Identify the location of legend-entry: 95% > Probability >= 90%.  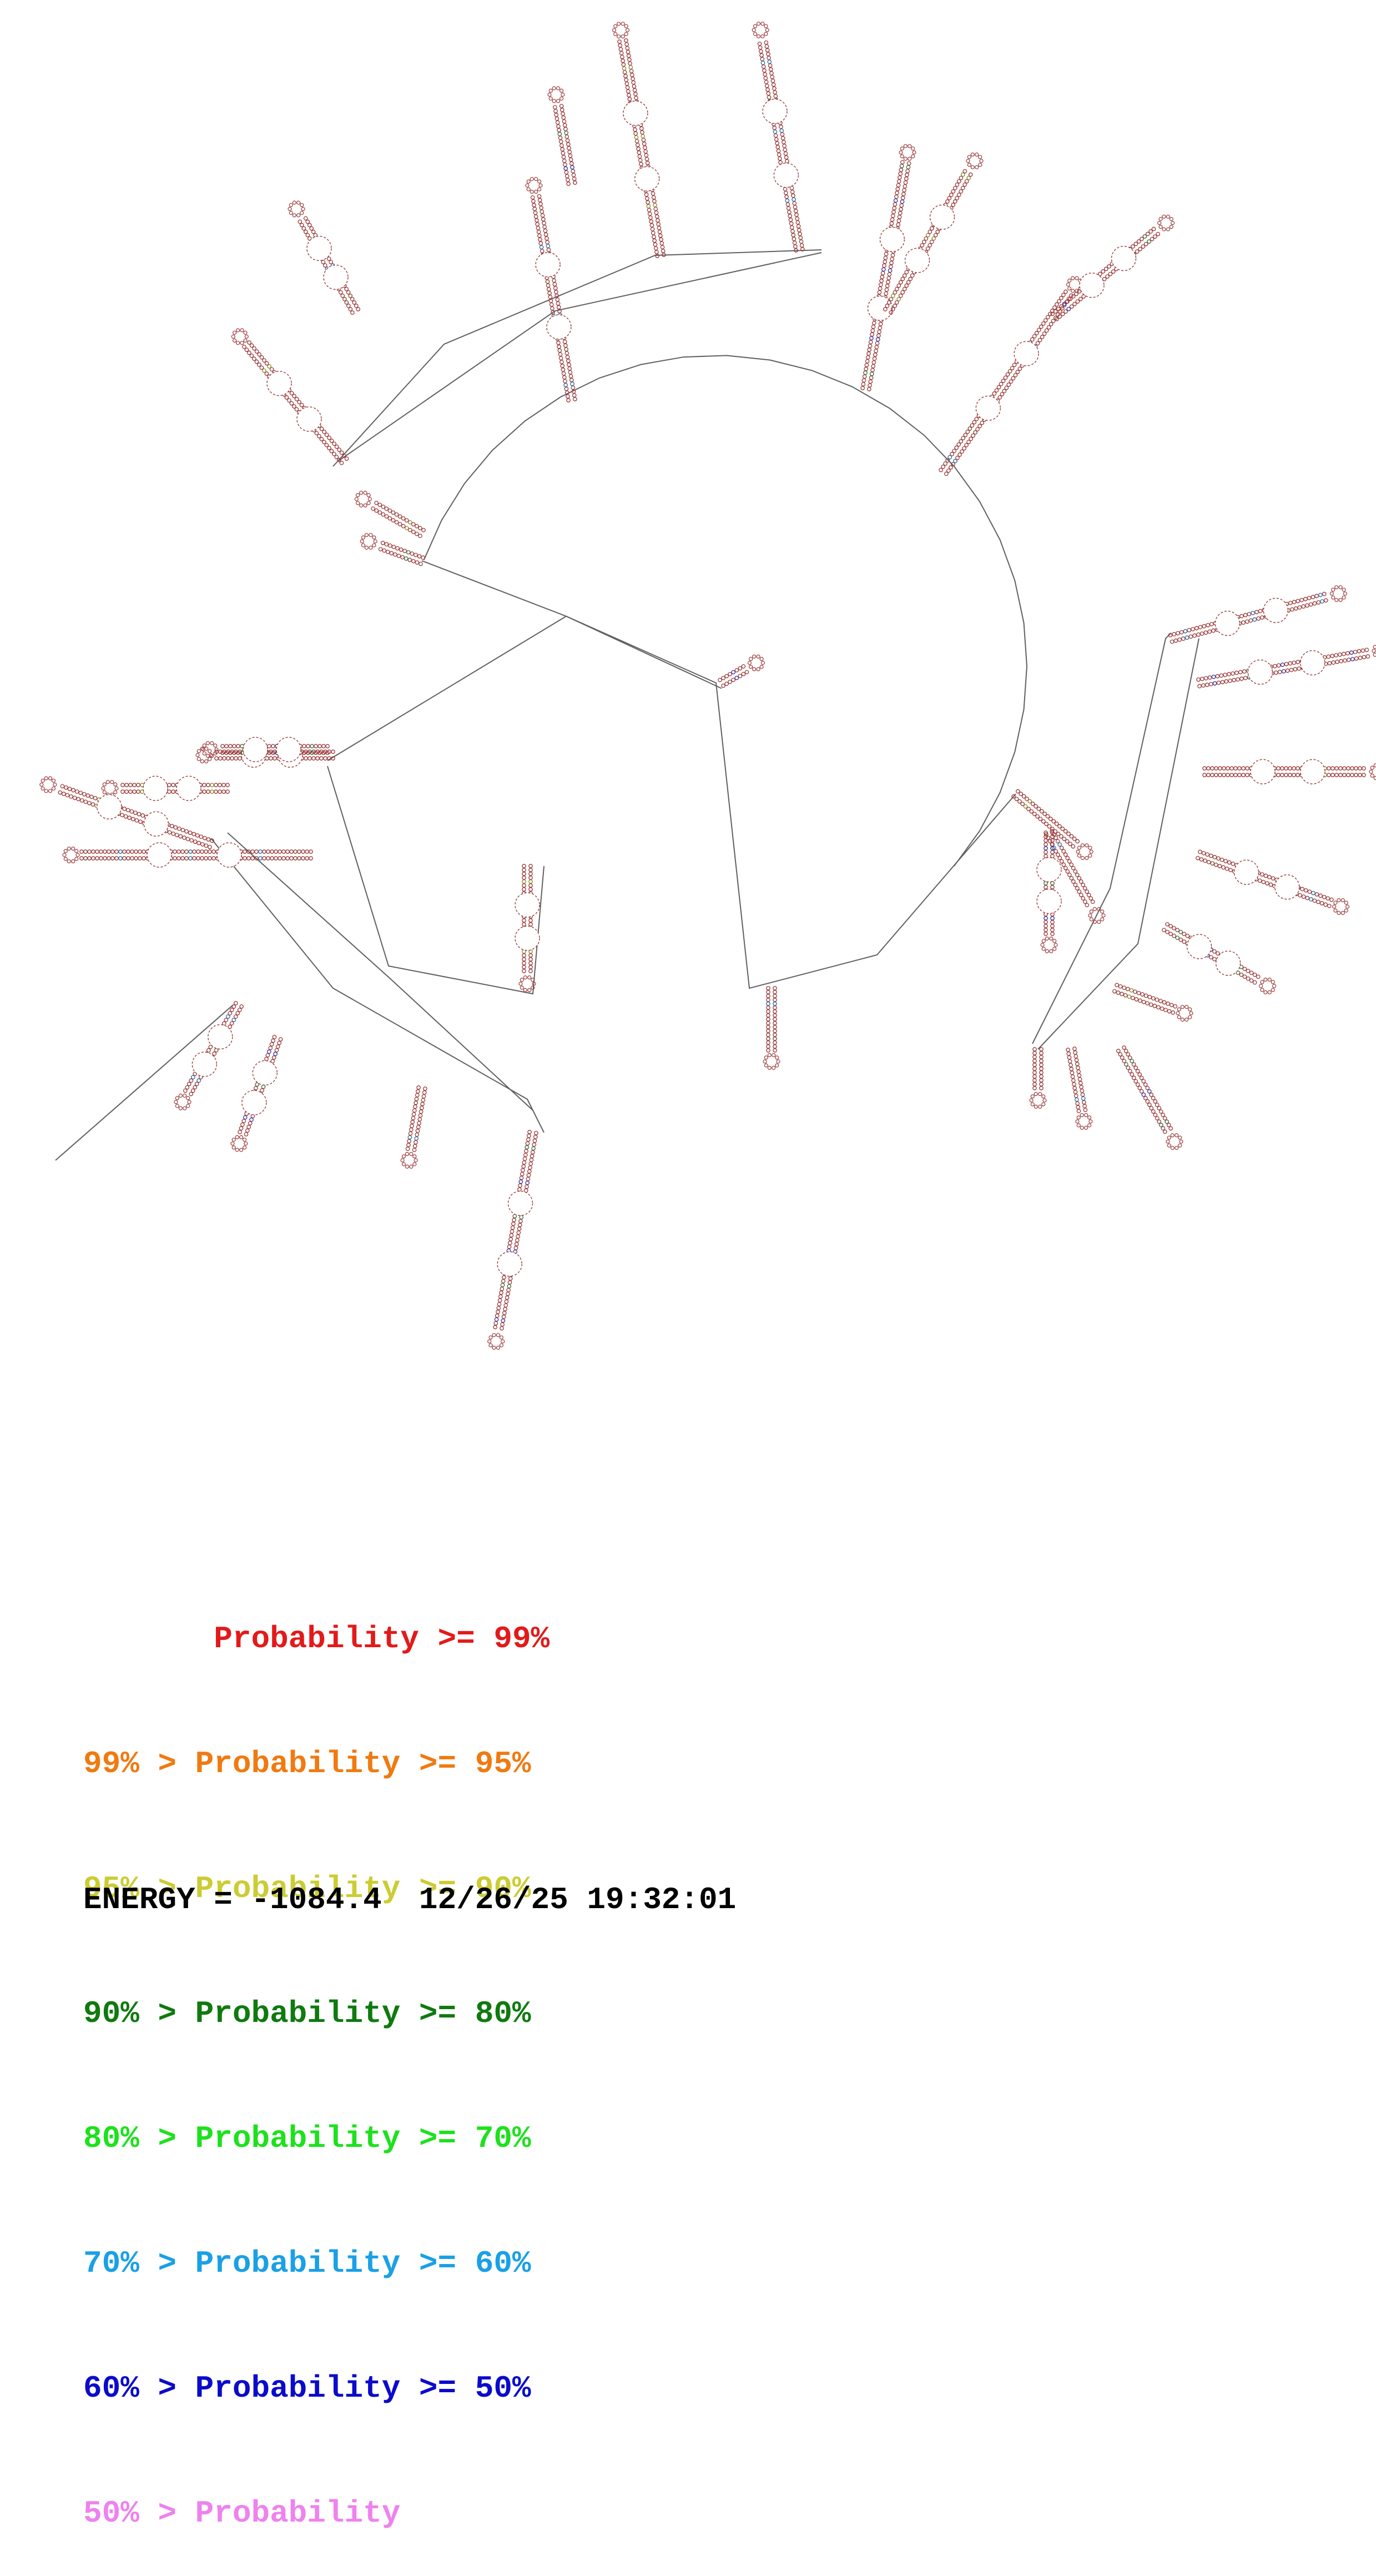
(307, 1889).